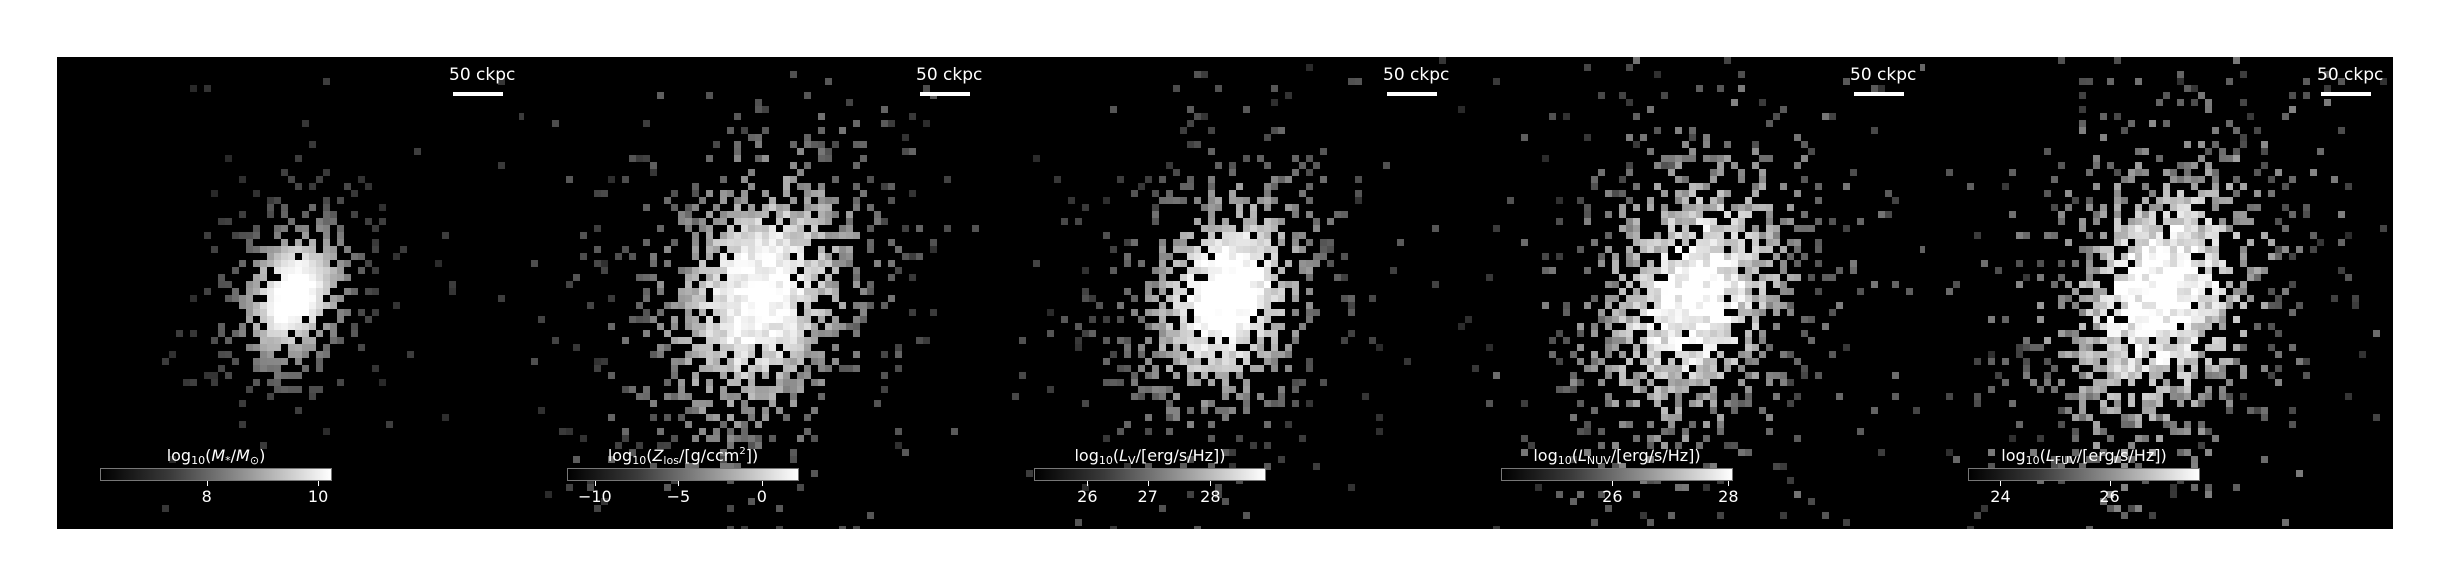  What do you see at coordinates (678, 496) in the screenshot?
I see `colorbar-tick-label: −5` at bounding box center [678, 496].